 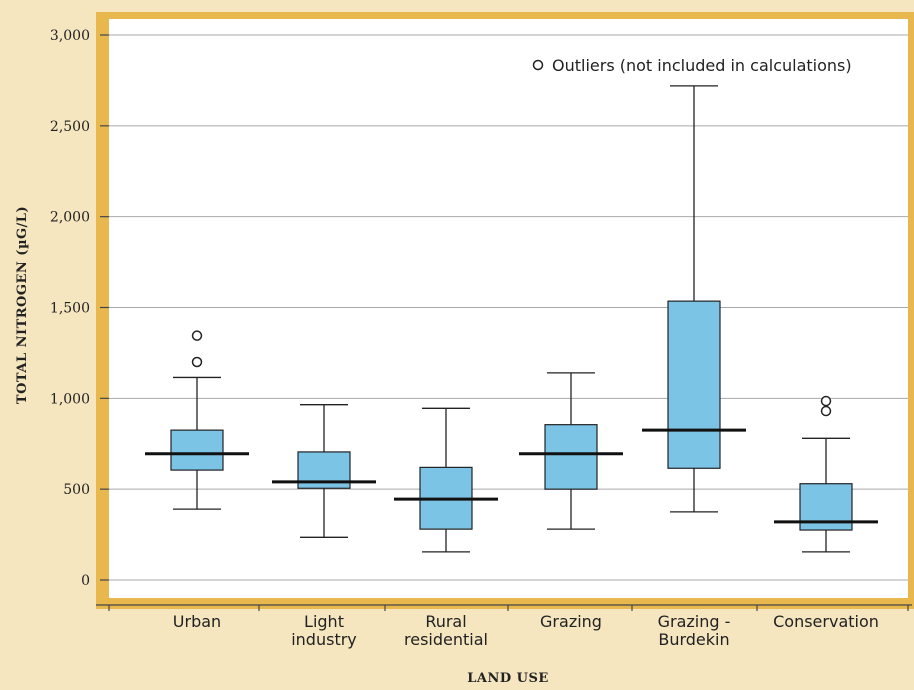 I want to click on y-tick-label: 0, so click(x=85, y=581).